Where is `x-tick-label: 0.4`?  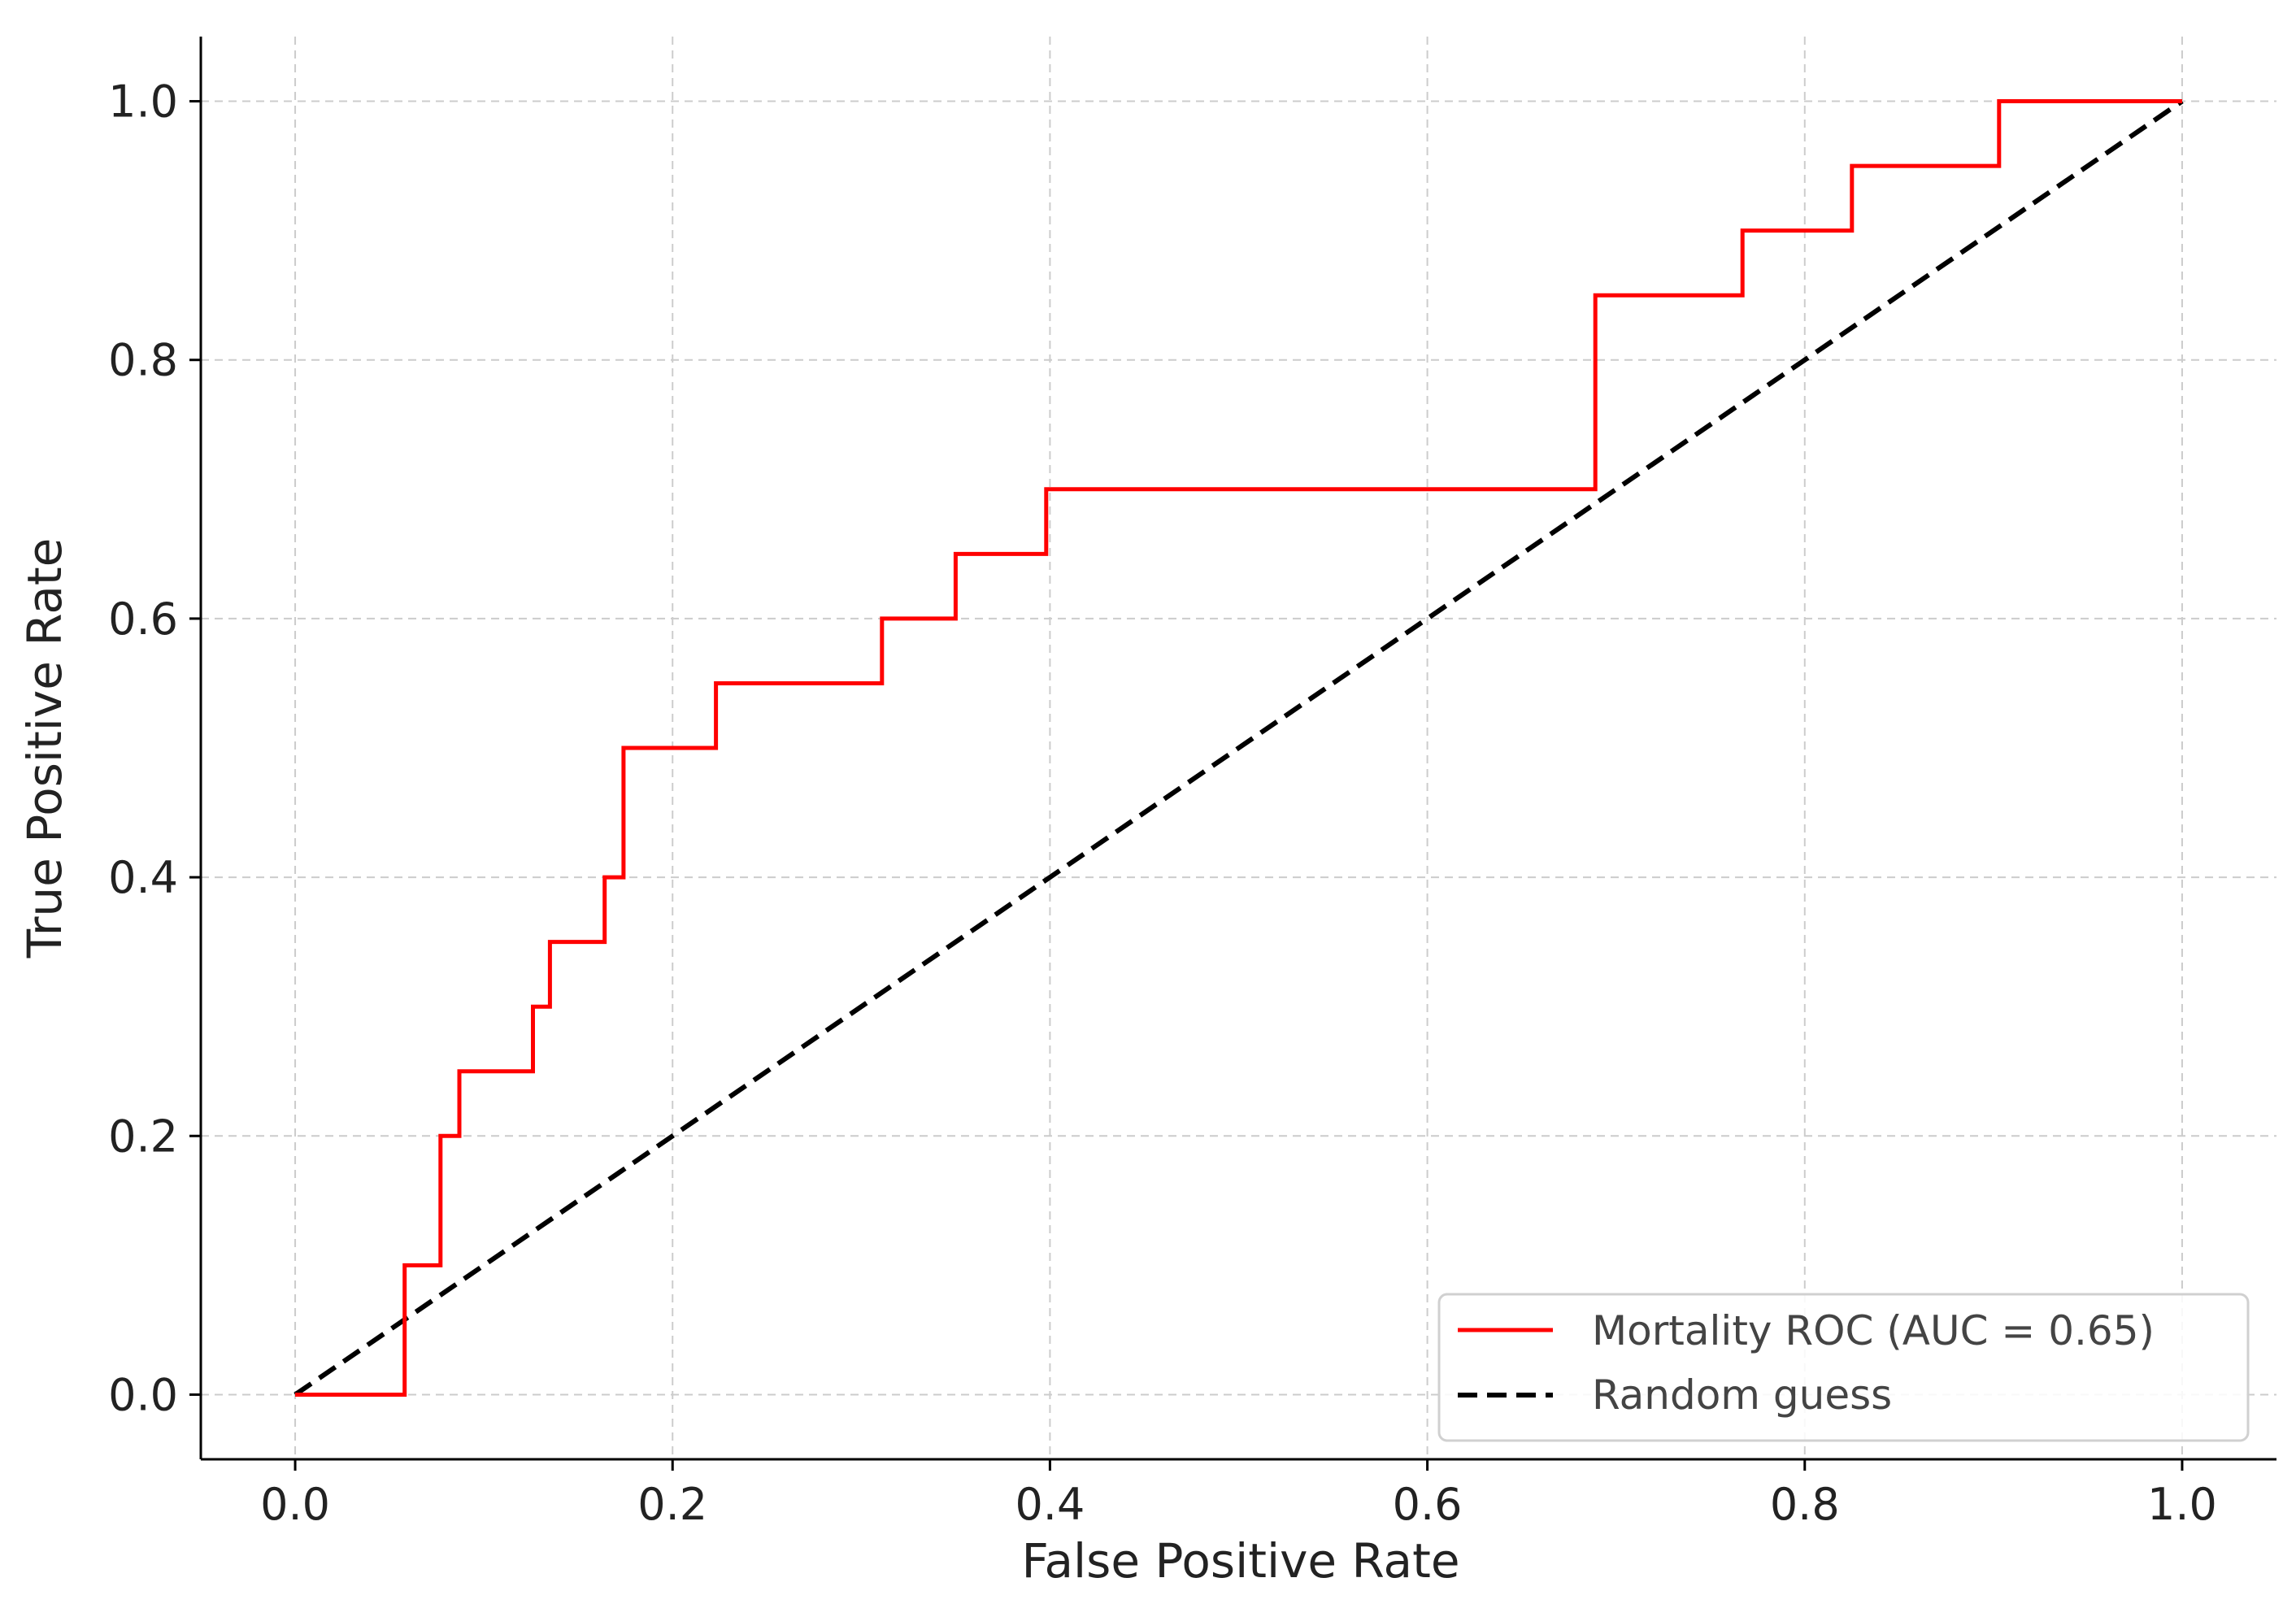 x-tick-label: 0.4 is located at coordinates (1050, 1504).